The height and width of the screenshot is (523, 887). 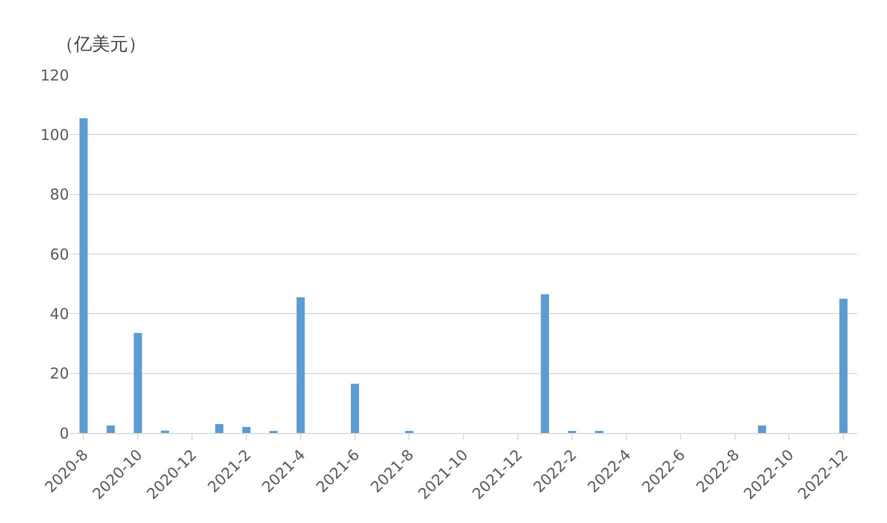 I want to click on y-tick-label: 40, so click(x=59, y=313).